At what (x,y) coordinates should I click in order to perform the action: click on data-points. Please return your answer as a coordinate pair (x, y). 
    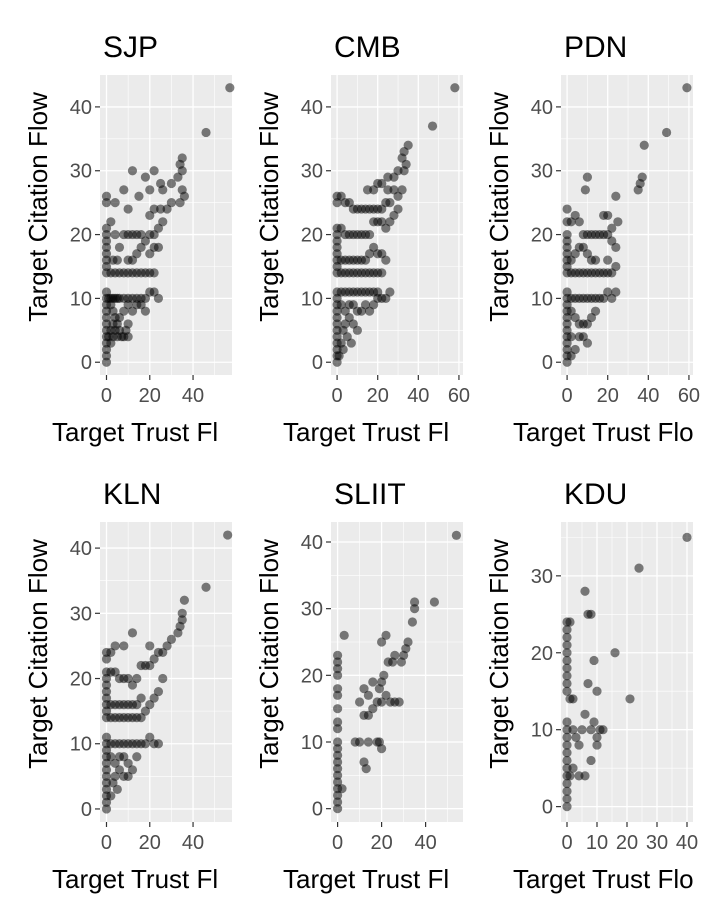
    Looking at the image, I should click on (168, 225).